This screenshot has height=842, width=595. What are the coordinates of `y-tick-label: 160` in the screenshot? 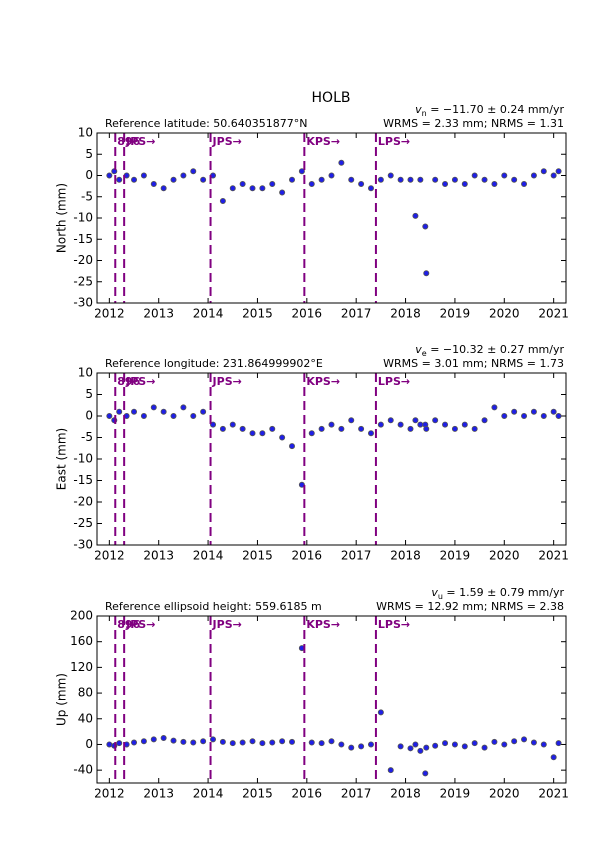 It's located at (81, 641).